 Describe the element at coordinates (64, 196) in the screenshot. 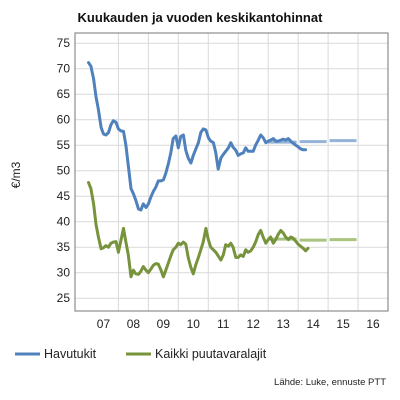

I see `y-tick-label: 45` at that location.